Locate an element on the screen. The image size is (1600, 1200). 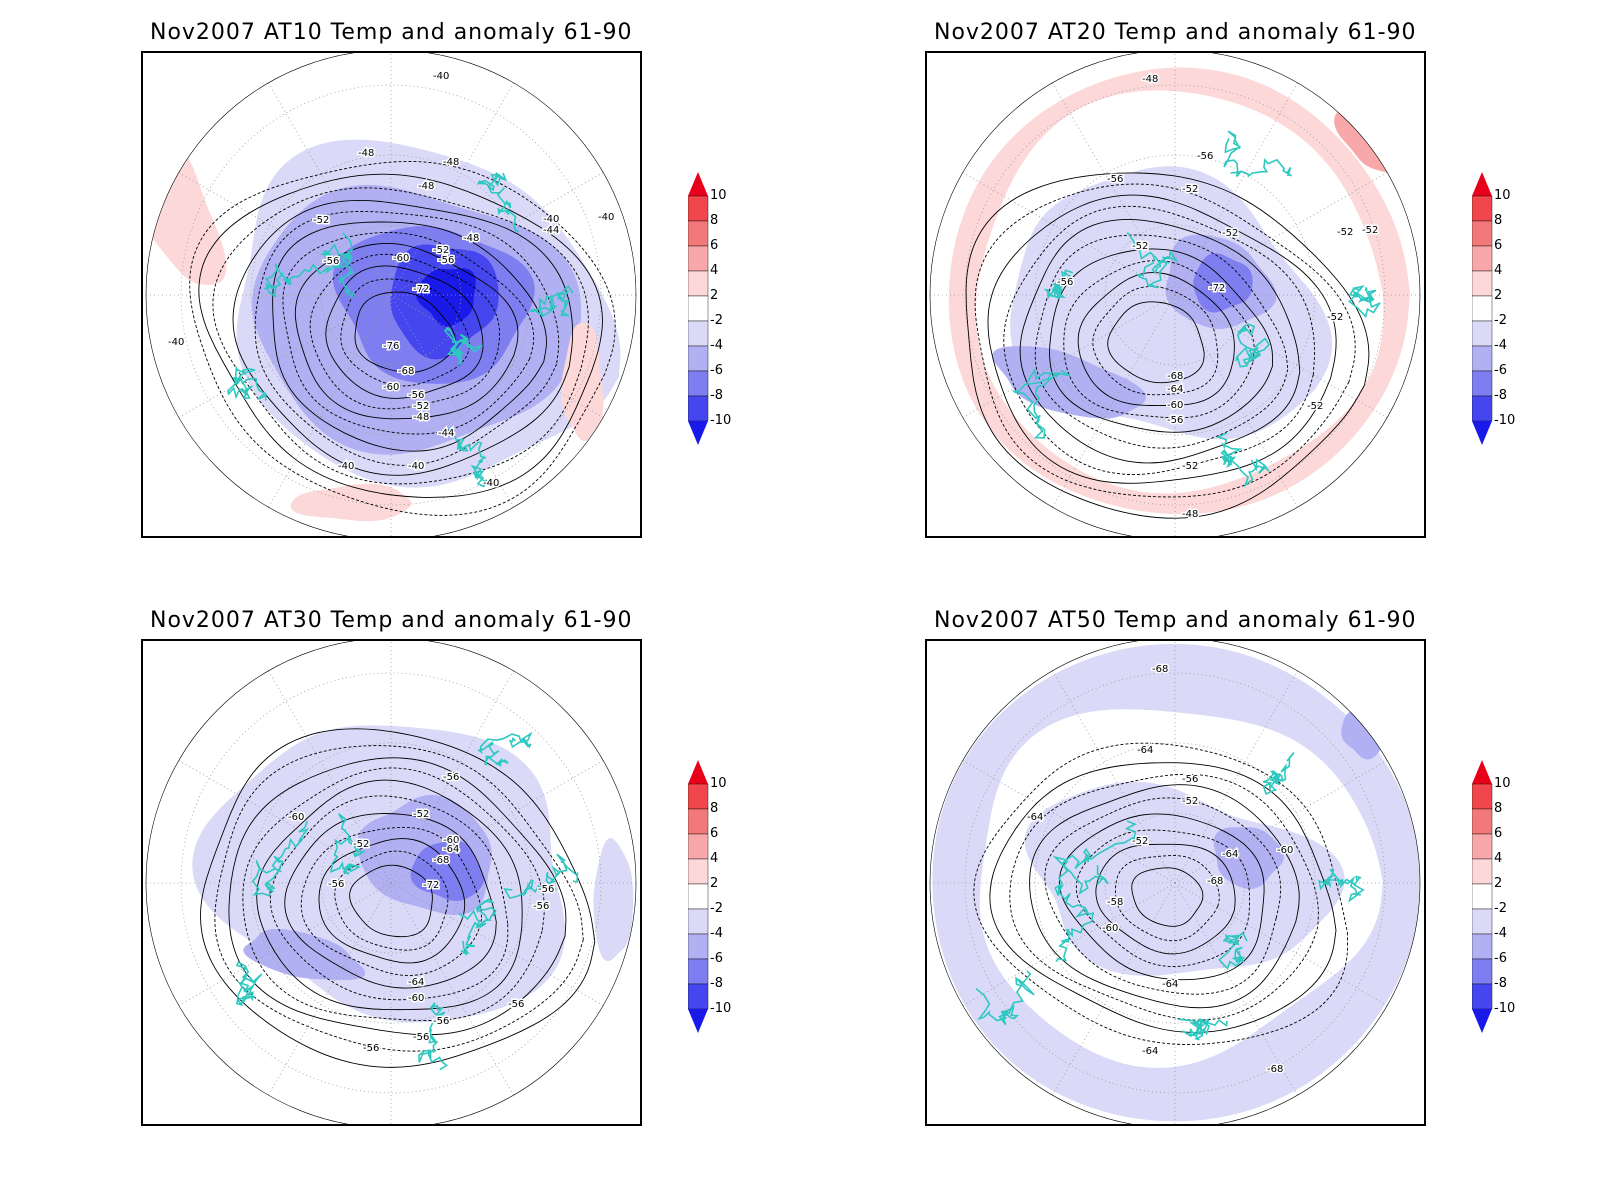
contour-label: -72 is located at coordinates (1217, 288).